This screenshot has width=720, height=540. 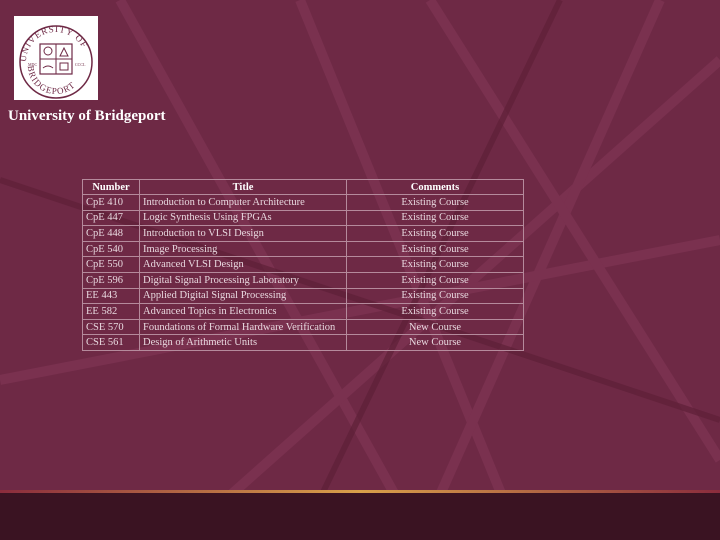 What do you see at coordinates (243, 342) in the screenshot?
I see `course-title: Design of Arithmetic Units` at bounding box center [243, 342].